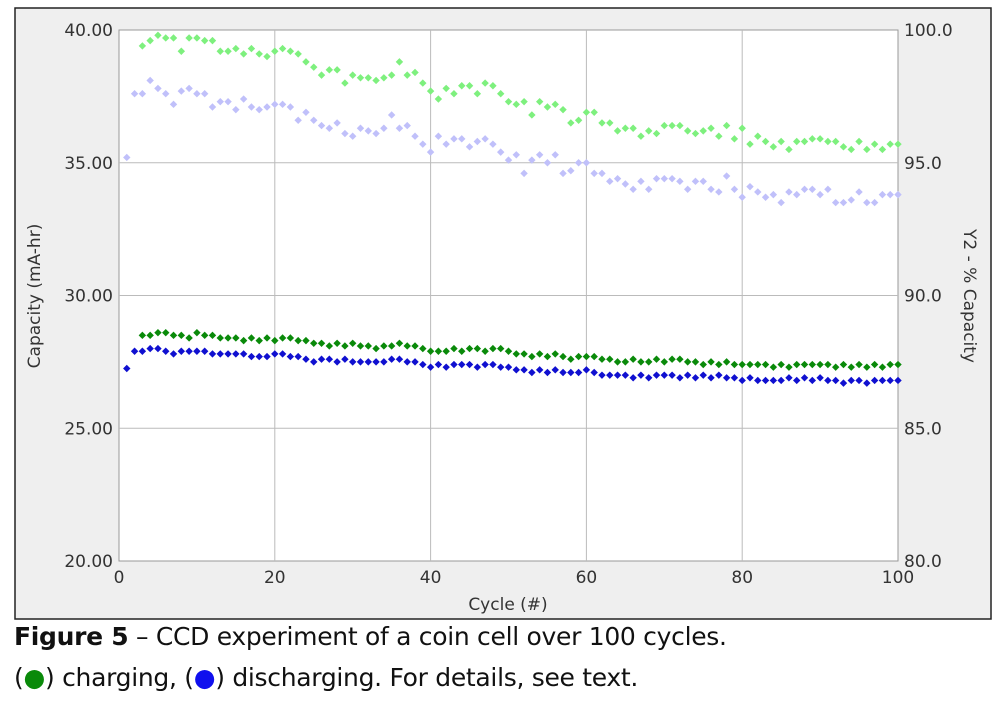 The image size is (1005, 711). I want to click on charging-legend: ) charging, (, so click(119, 677).